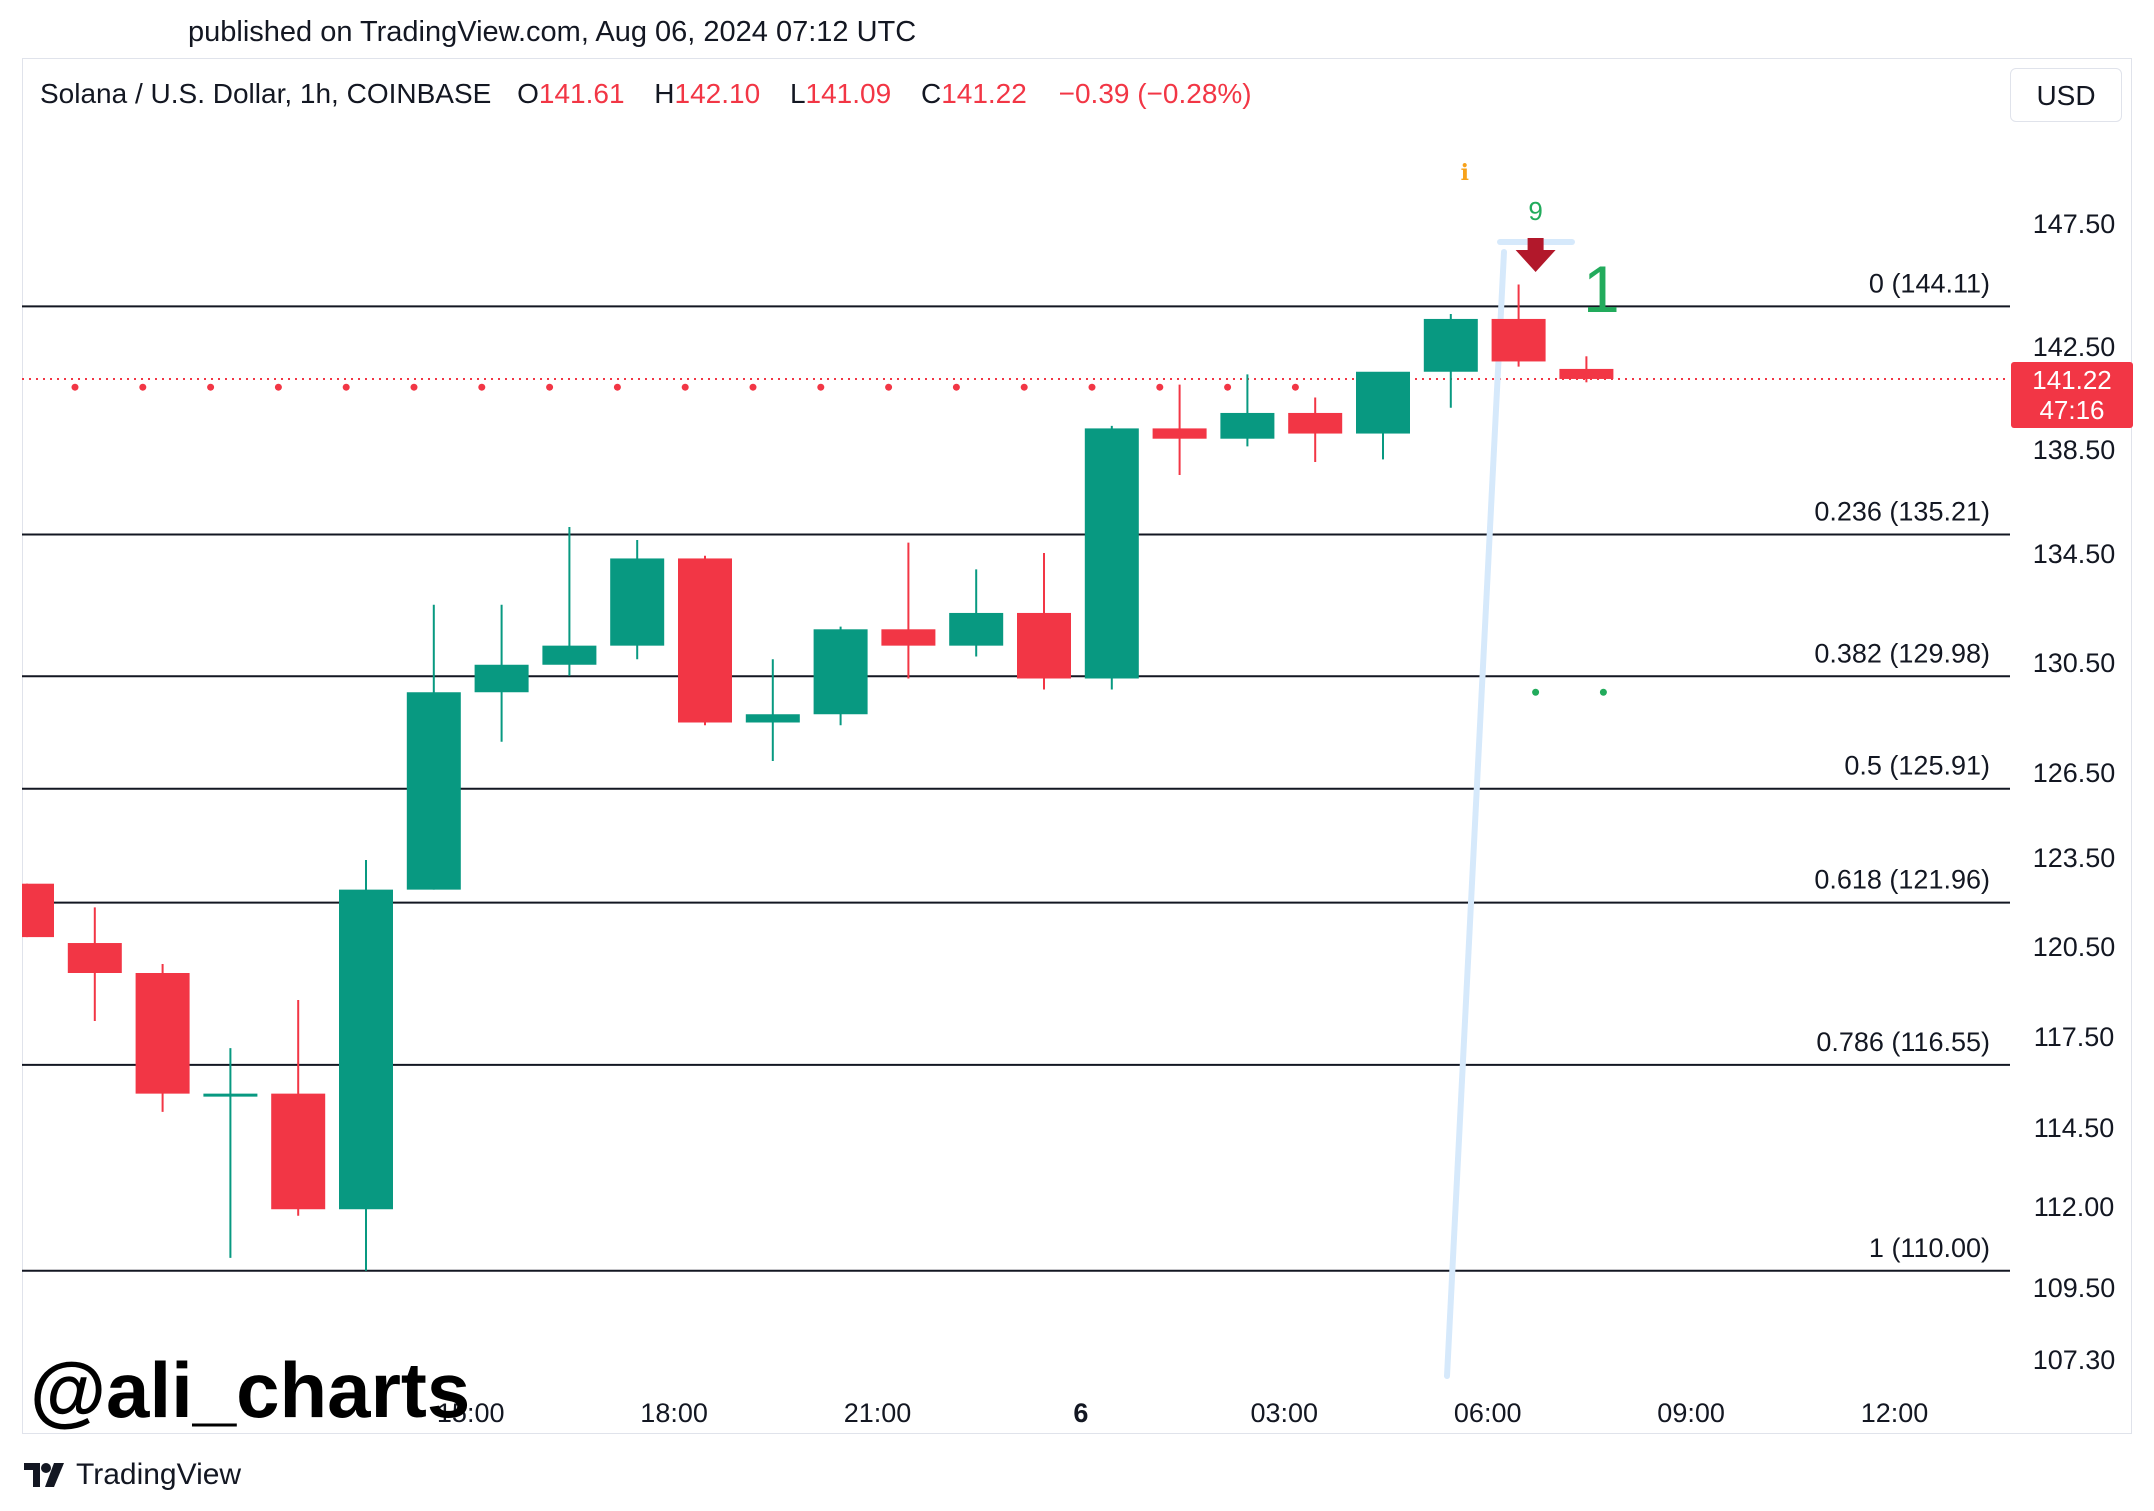 Image resolution: width=2154 pixels, height=1511 pixels. Describe the element at coordinates (1465, 173) in the screenshot. I see `info-marker: i` at that location.